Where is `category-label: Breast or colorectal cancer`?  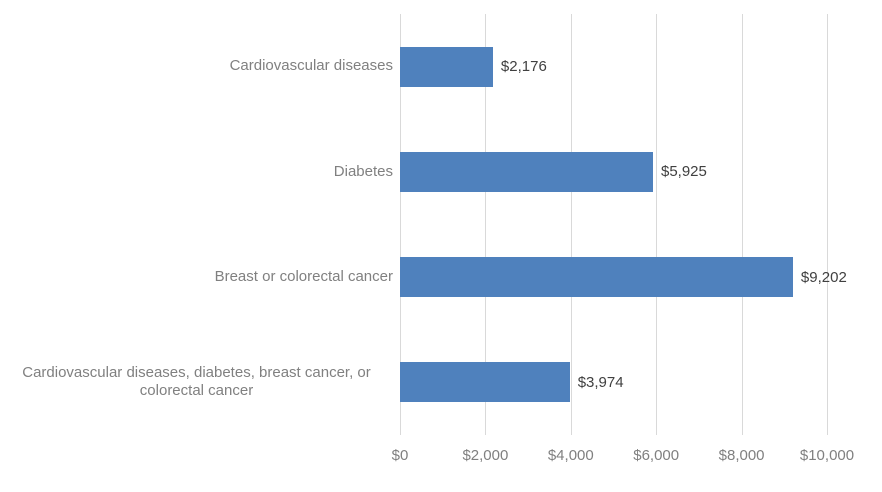 category-label: Breast or colorectal cancer is located at coordinates (303, 276).